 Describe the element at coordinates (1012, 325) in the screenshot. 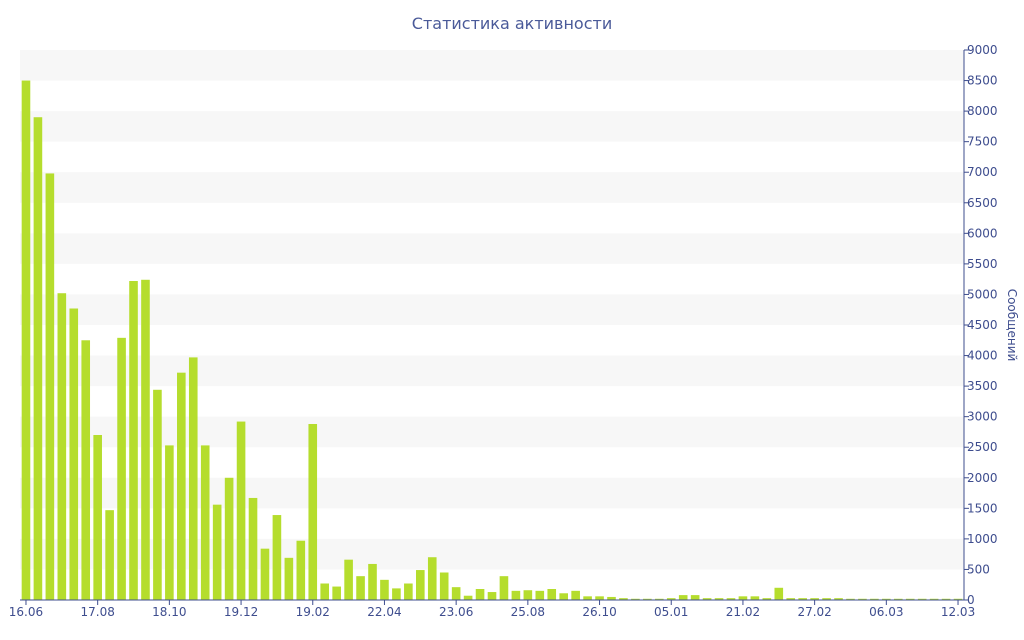

I see `y-axis-title: Сообщений` at that location.